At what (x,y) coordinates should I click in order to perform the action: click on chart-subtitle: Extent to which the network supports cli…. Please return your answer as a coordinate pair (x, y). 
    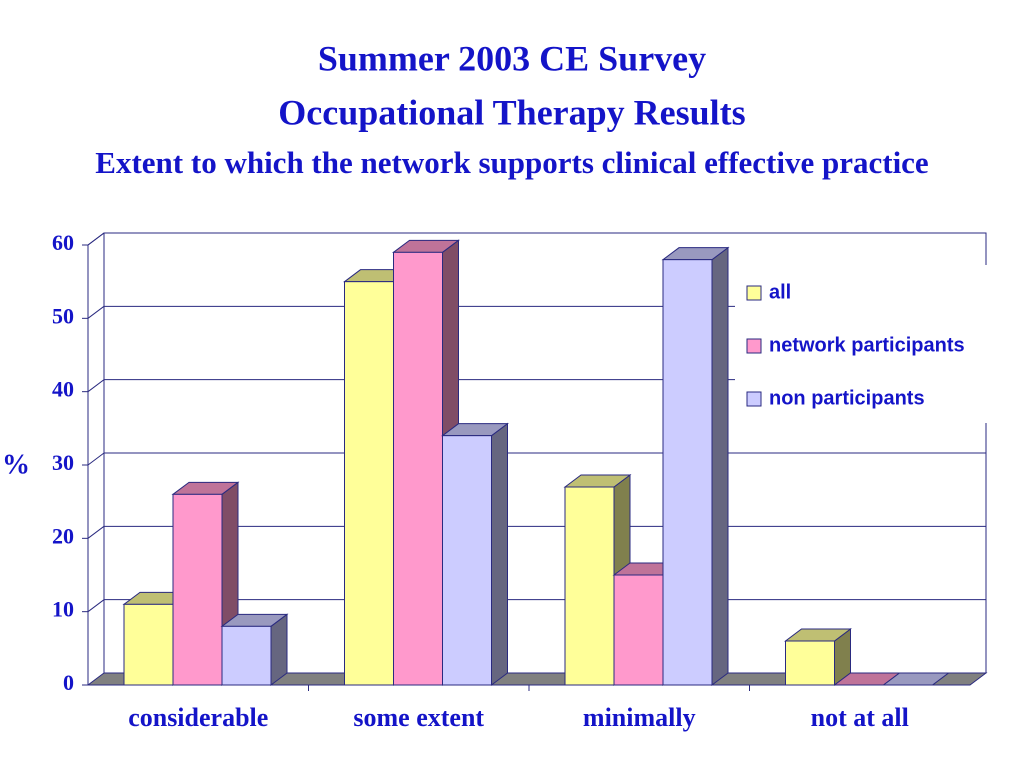
    Looking at the image, I should click on (512, 162).